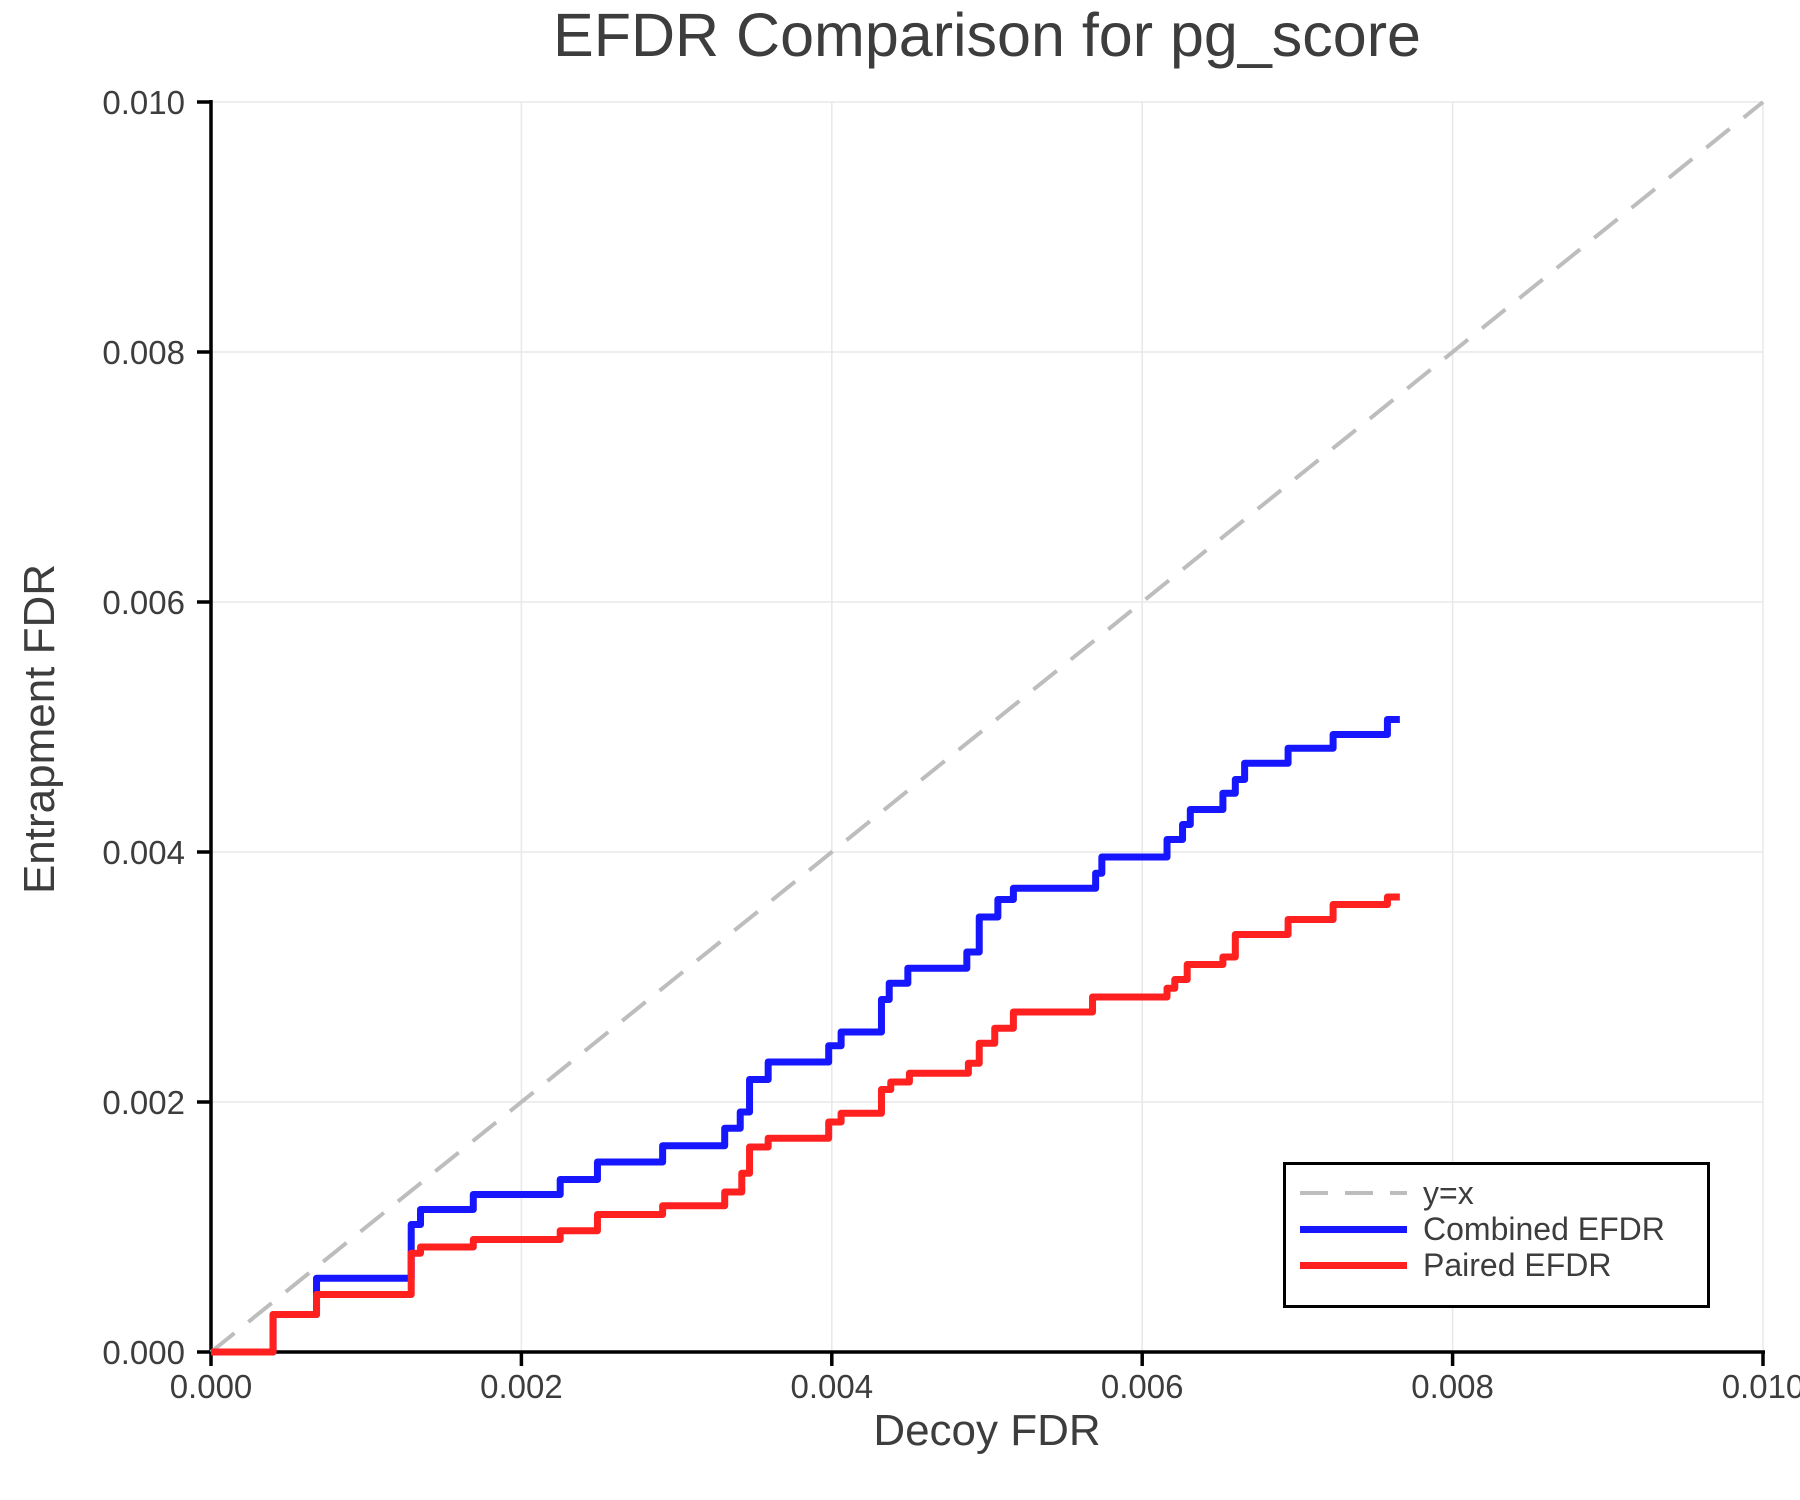 This screenshot has height=1500, width=1800. Describe the element at coordinates (143, 1102) in the screenshot. I see `y-tick-label: 0.002` at that location.